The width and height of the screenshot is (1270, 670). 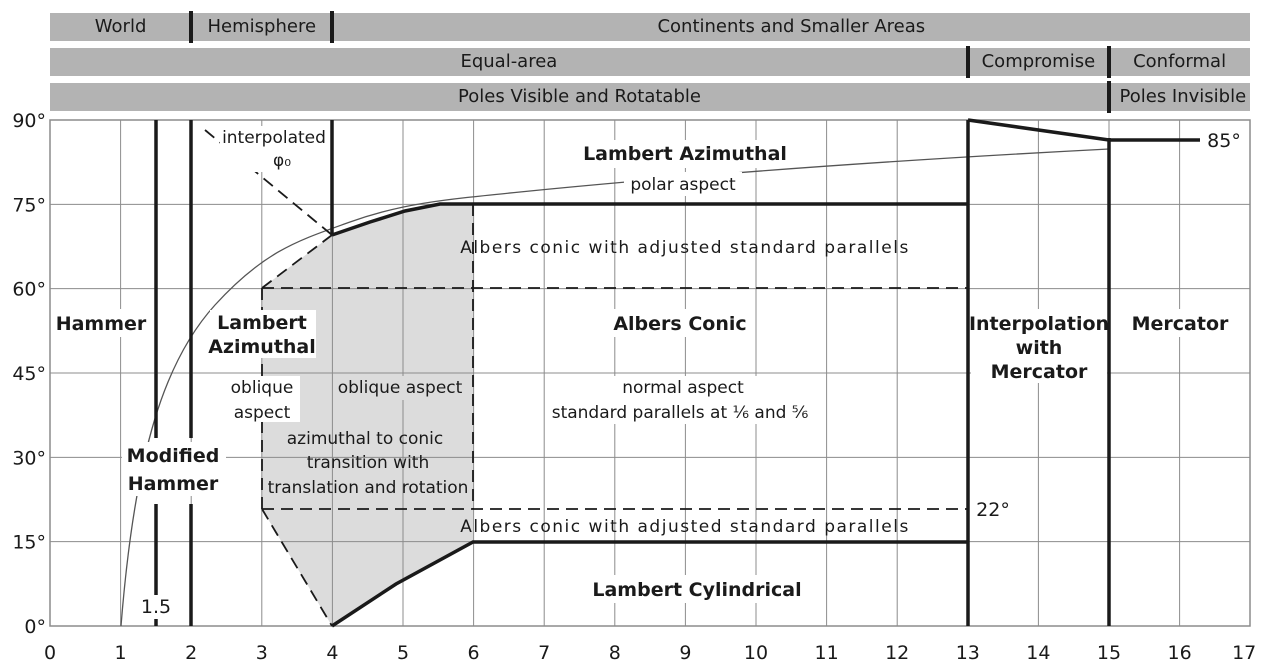 I want to click on phi-zero-label: φ₀, so click(x=282, y=161).